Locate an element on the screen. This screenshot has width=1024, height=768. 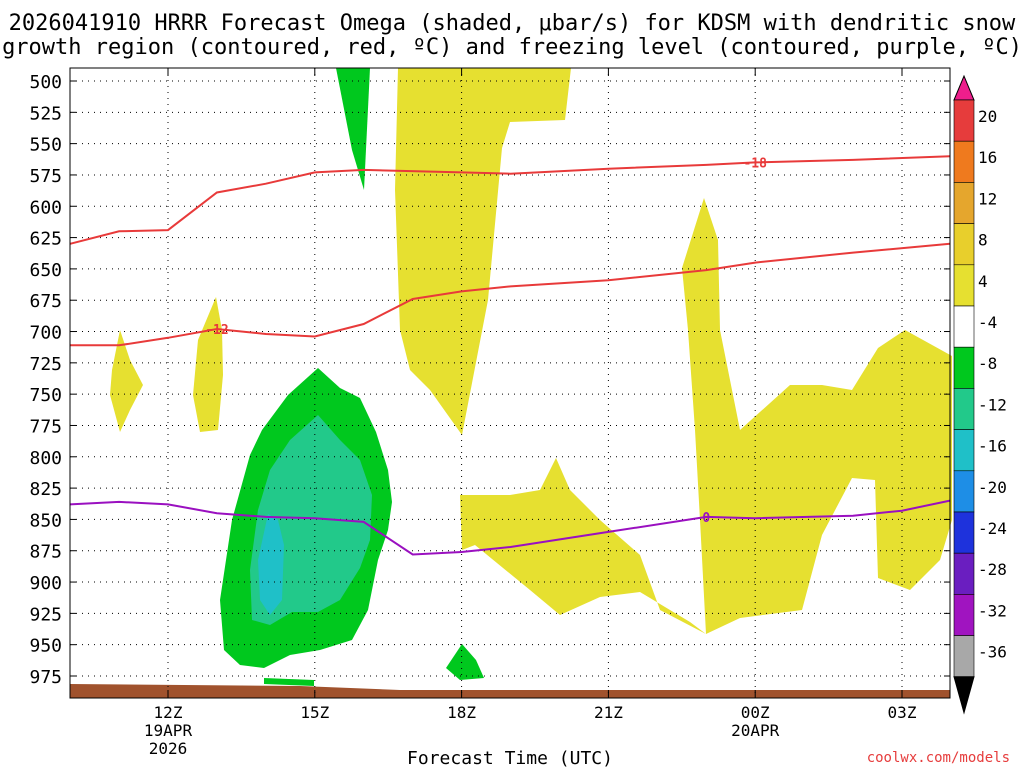
y-tick-label: 800 is located at coordinates (45, 458).